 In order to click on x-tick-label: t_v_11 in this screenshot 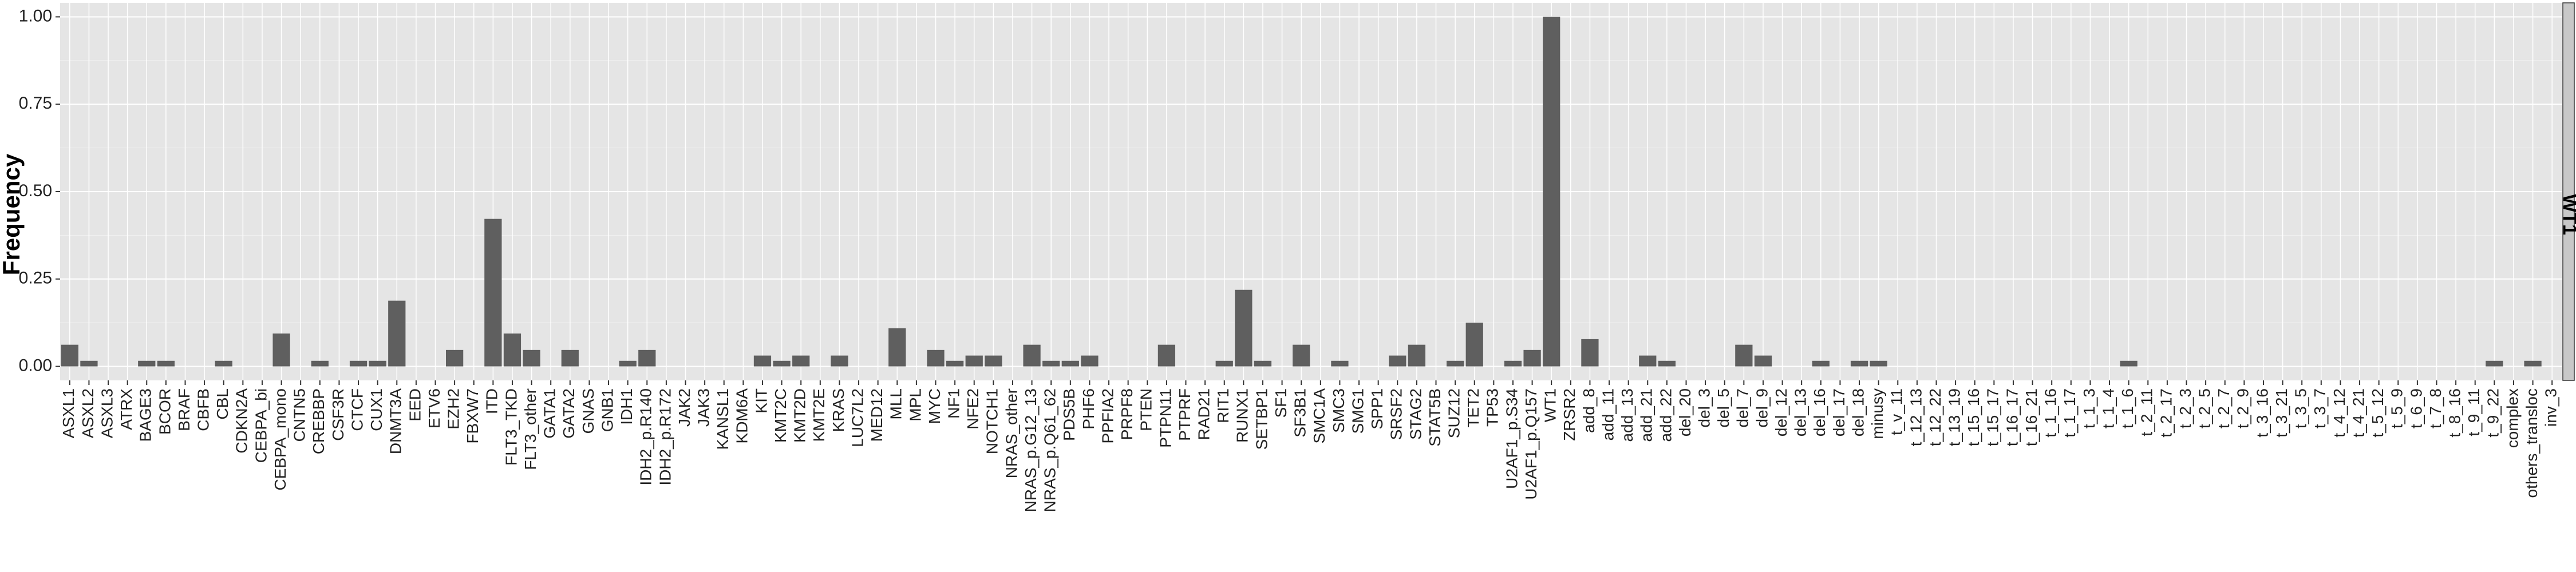, I will do `click(1897, 411)`.